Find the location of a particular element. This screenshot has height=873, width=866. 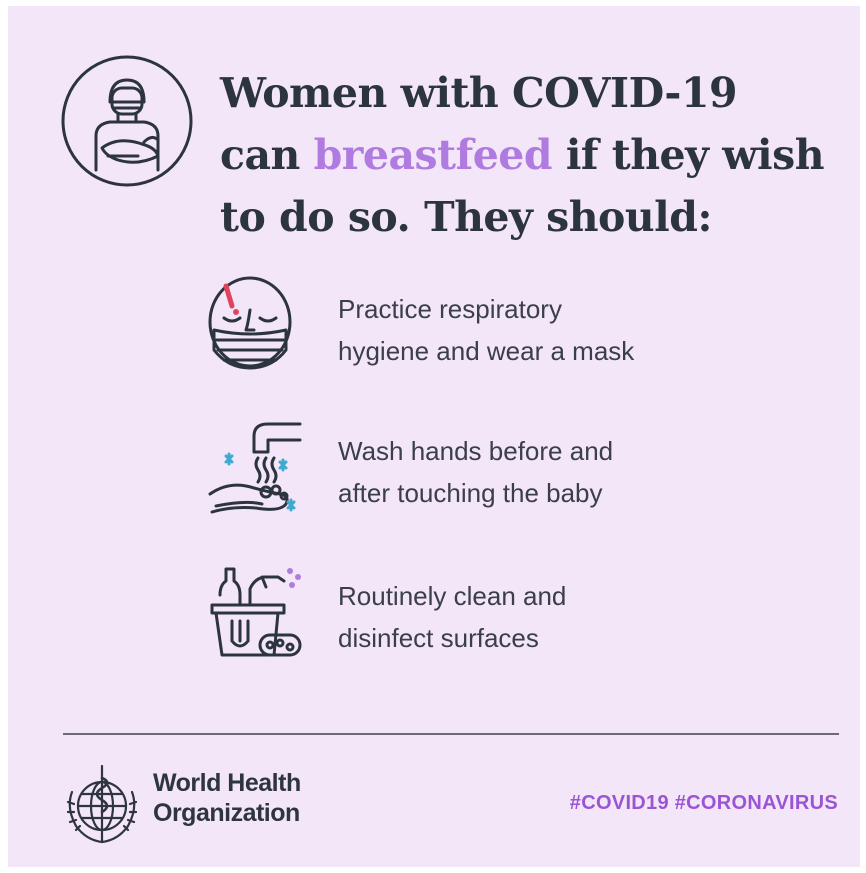

item-text: Routinely clean and disinfect surfaces is located at coordinates (528, 617).